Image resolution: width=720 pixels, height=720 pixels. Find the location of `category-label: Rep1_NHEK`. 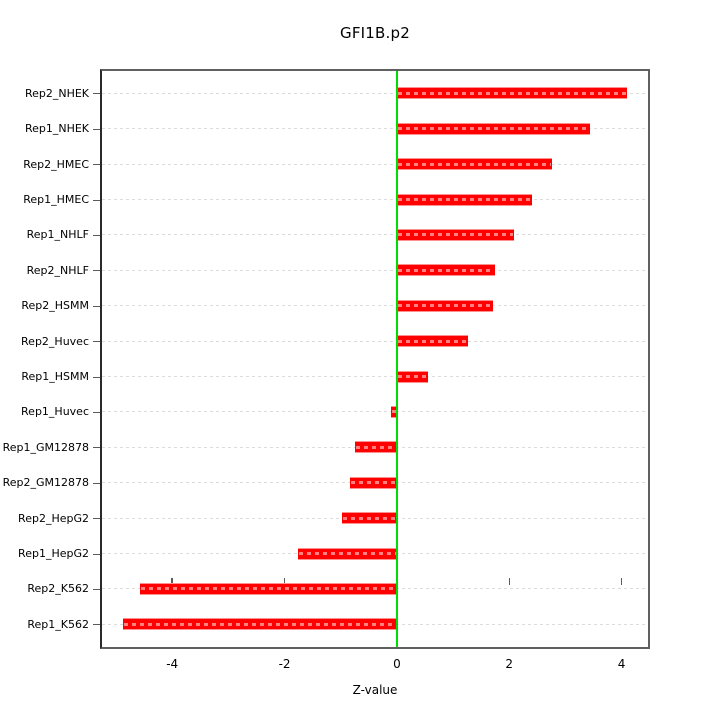

category-label: Rep1_NHEK is located at coordinates (56, 129).